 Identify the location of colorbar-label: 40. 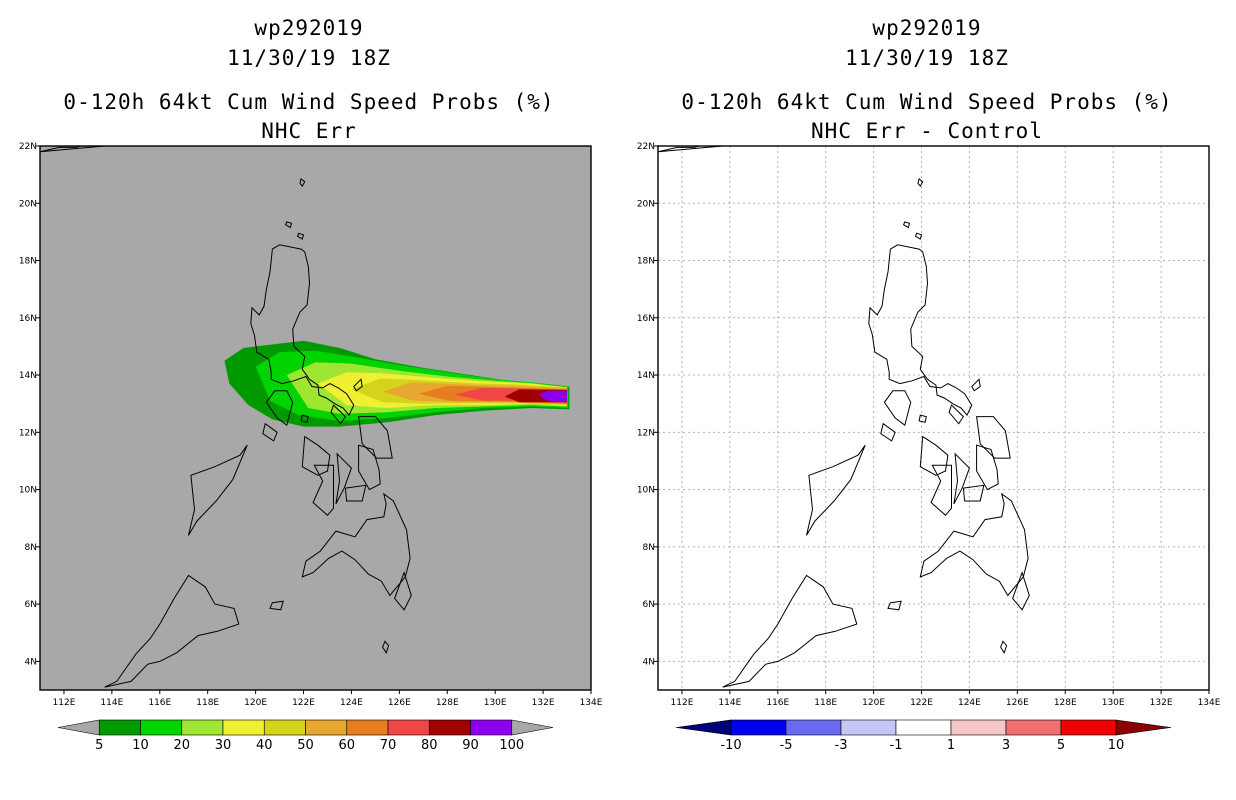
(264, 745).